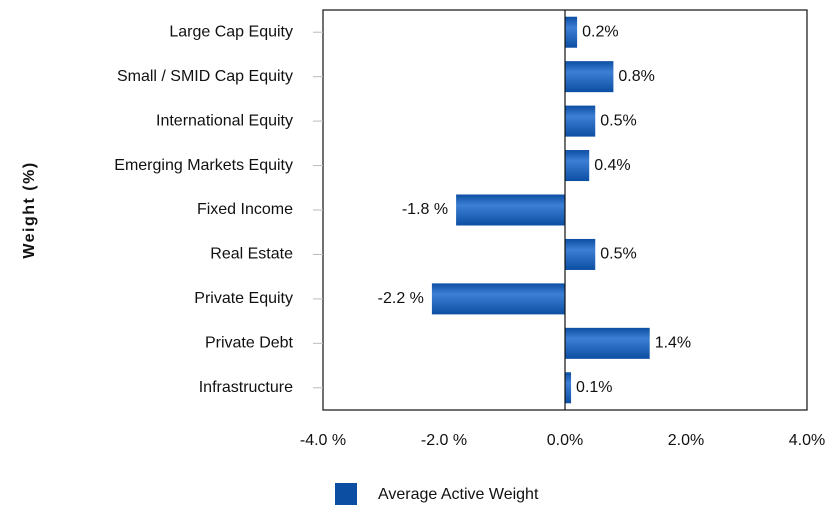  I want to click on legend-swatch, so click(346, 494).